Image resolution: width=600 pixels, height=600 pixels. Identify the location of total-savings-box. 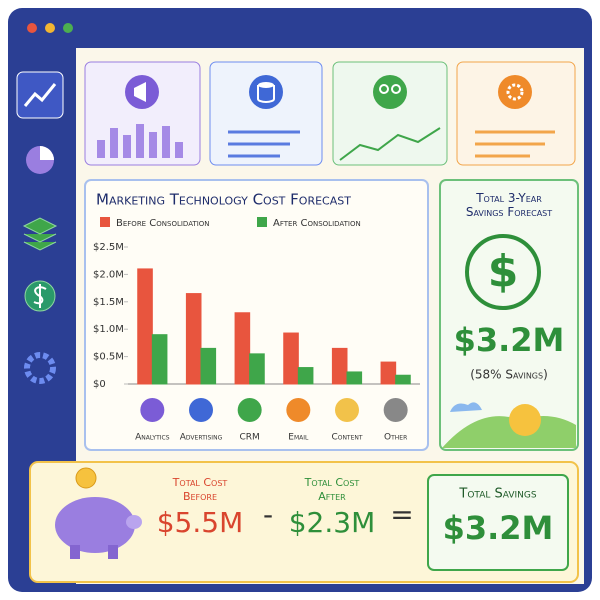
(498, 522).